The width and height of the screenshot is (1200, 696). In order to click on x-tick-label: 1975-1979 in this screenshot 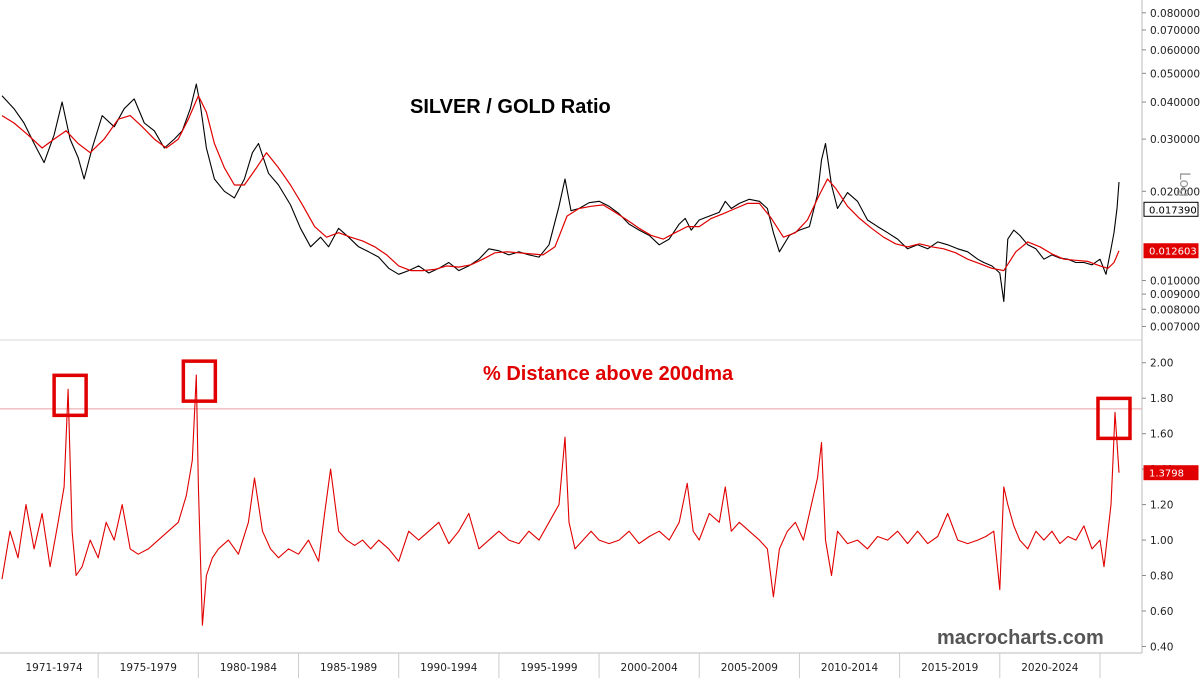, I will do `click(148, 668)`.